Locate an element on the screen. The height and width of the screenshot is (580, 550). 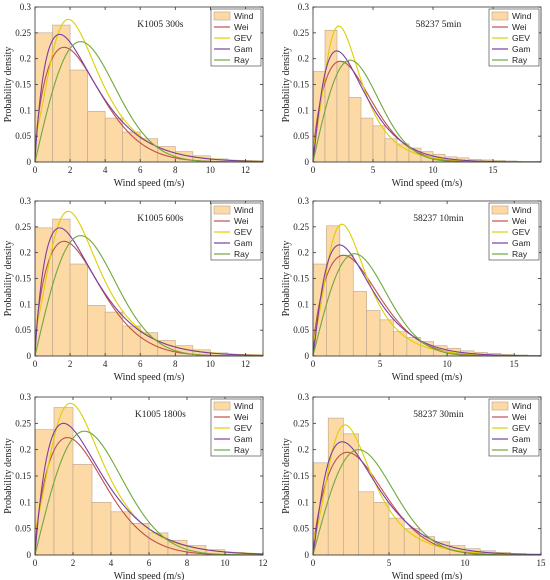
station-annotation: K1005 300s is located at coordinates (160, 25).